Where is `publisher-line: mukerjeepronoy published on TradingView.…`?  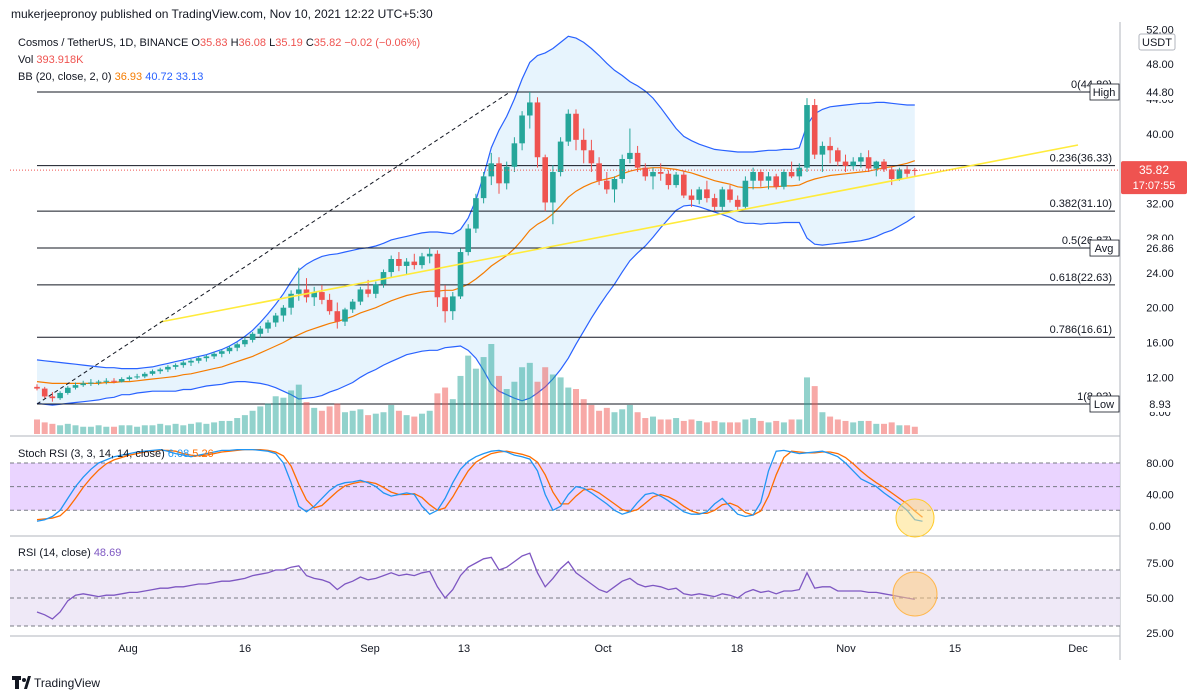 publisher-line: mukerjeepronoy published on TradingView.… is located at coordinates (222, 14).